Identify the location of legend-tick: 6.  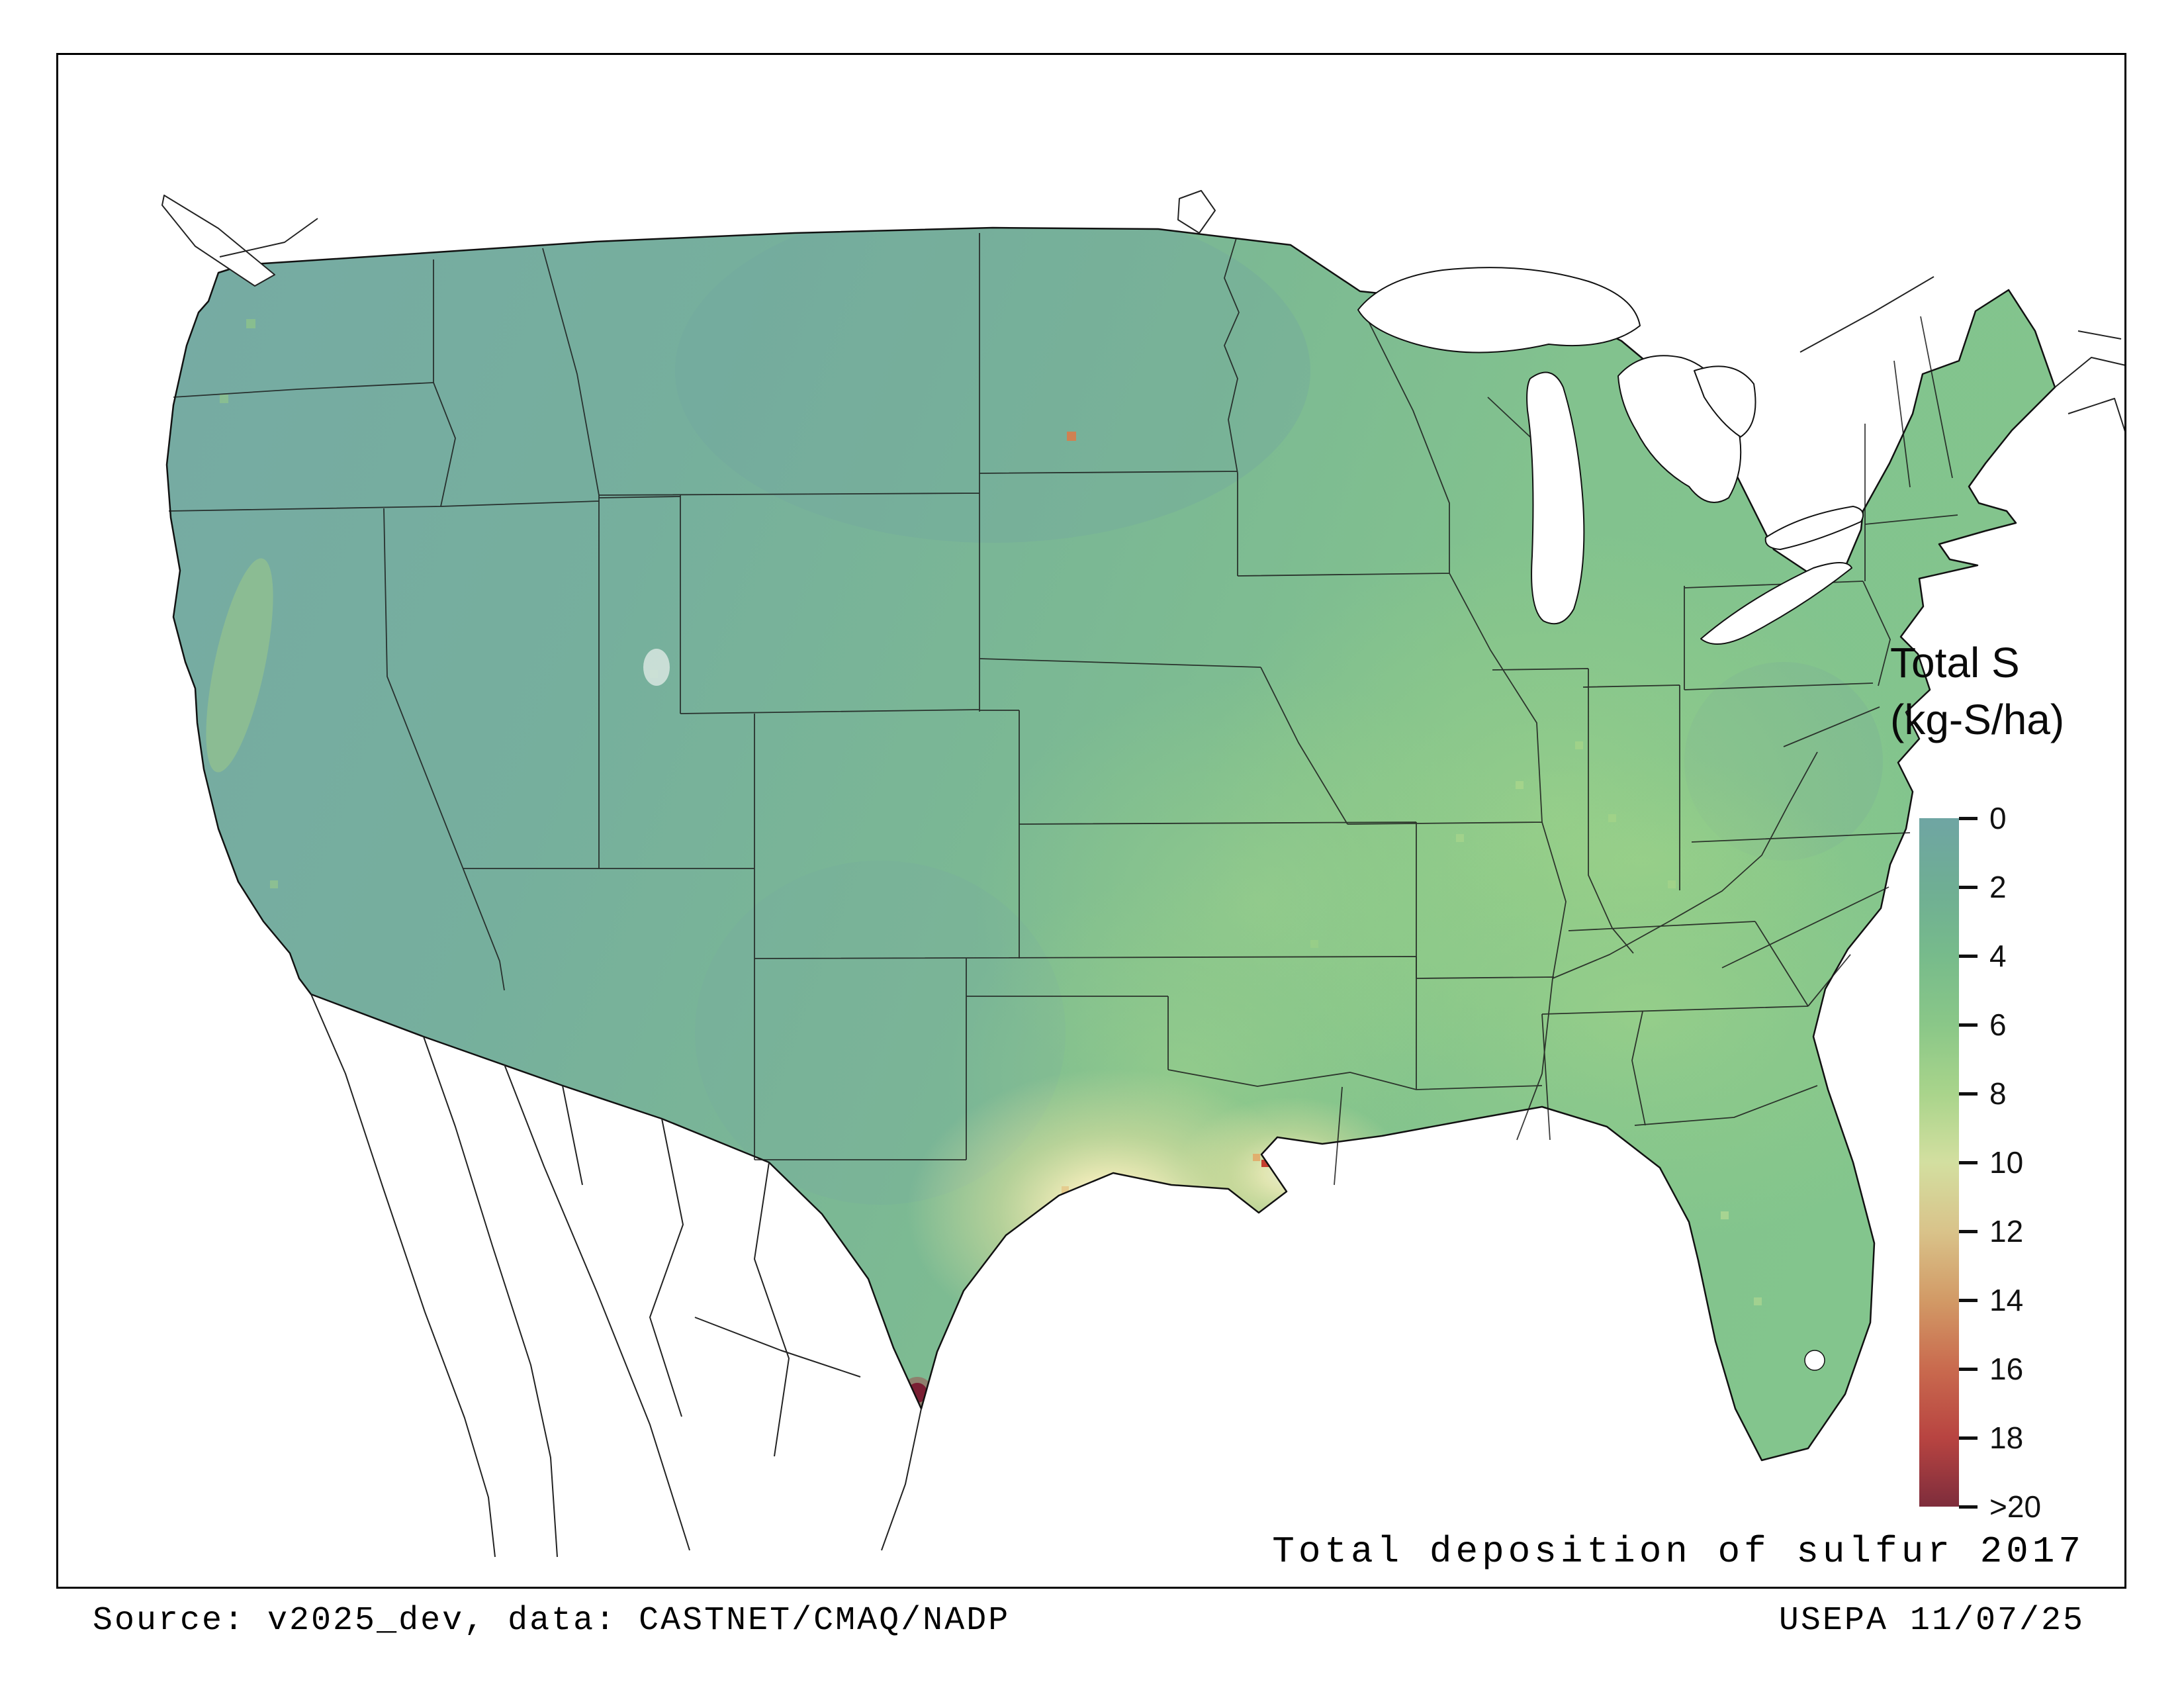
(1983, 1025).